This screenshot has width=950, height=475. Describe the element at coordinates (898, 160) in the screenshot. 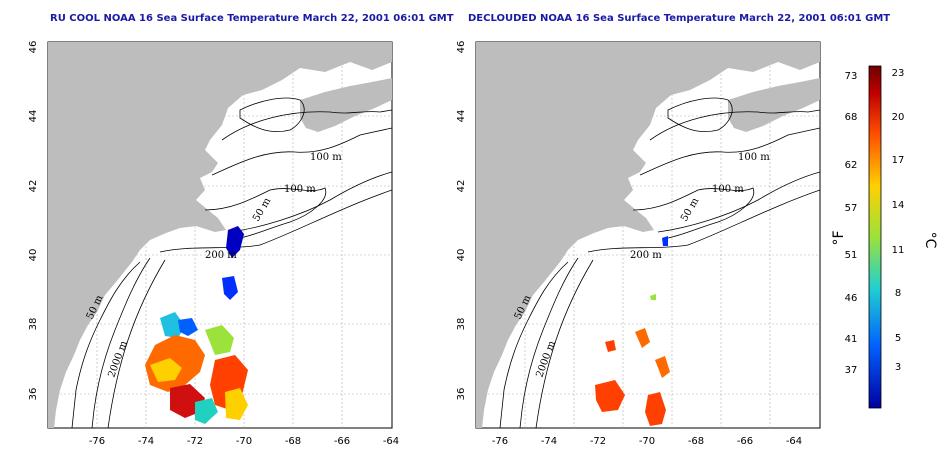

I see `svg-text: 17` at that location.